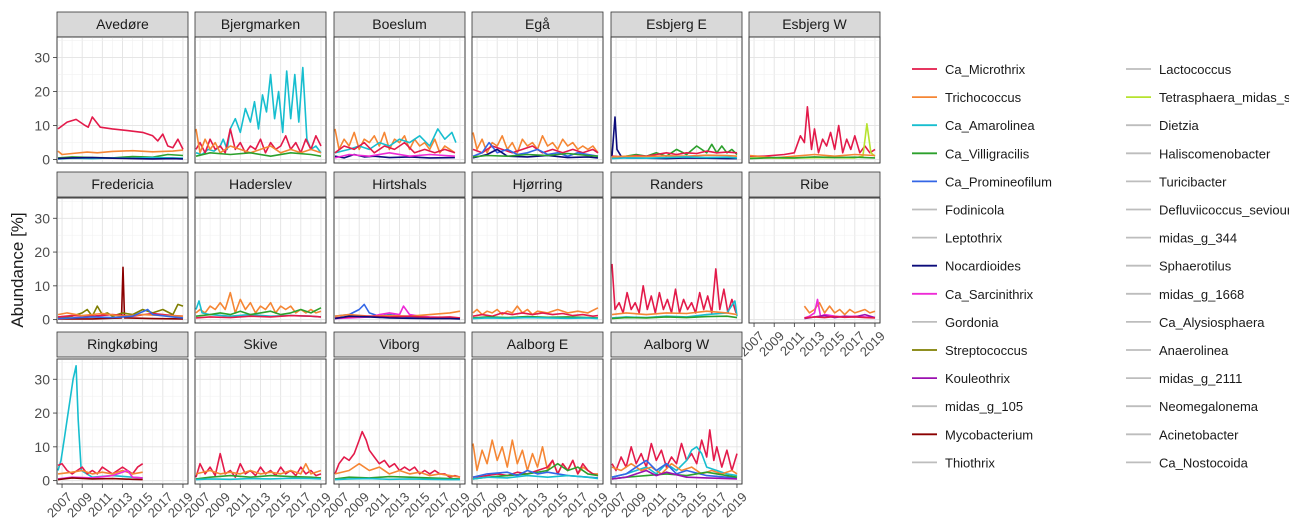  I want to click on legend-label: Fodinicola, so click(975, 210).